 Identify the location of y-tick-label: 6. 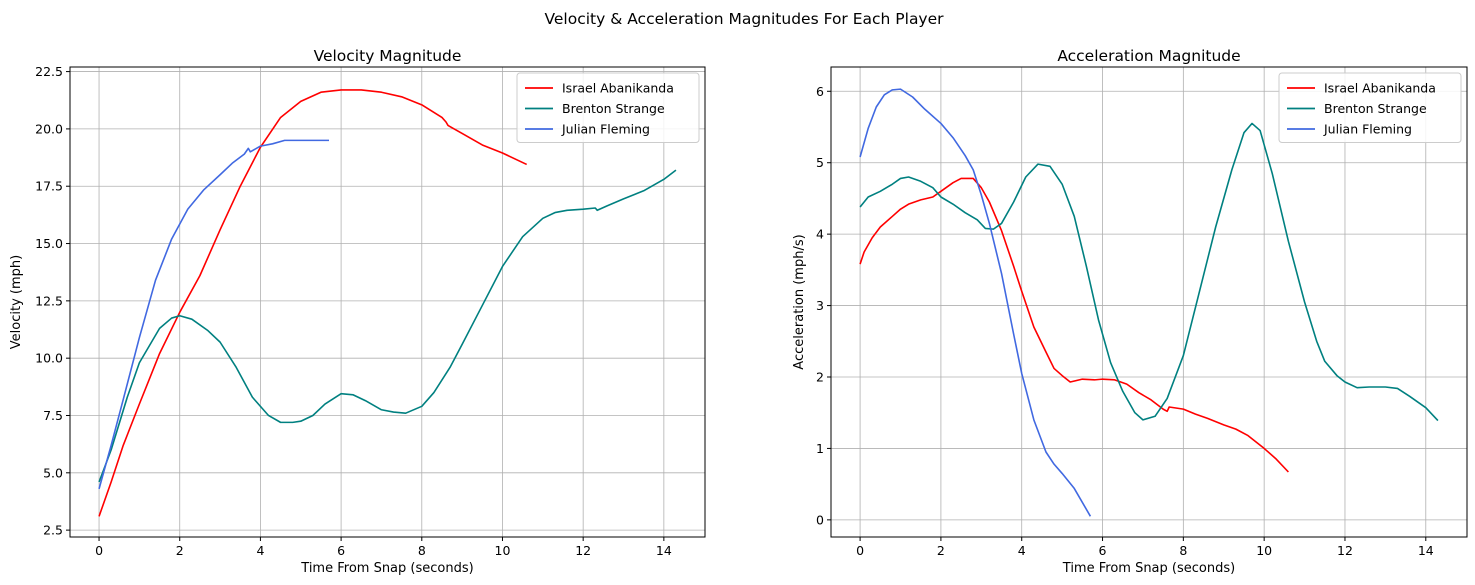
(820, 91).